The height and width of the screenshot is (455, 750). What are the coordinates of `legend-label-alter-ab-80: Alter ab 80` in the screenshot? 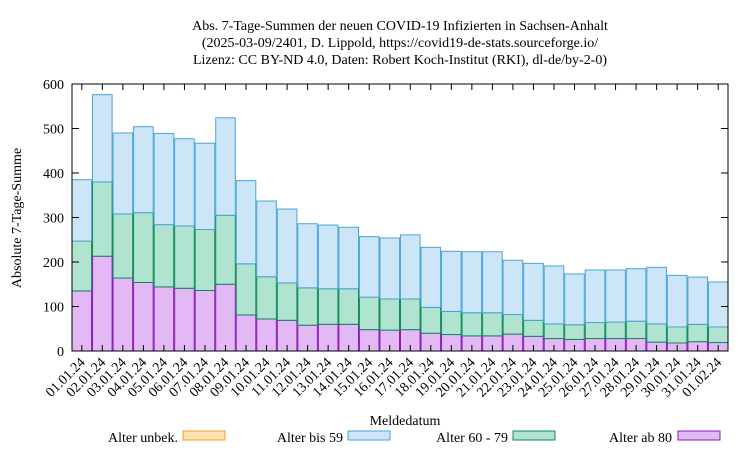 It's located at (640, 438).